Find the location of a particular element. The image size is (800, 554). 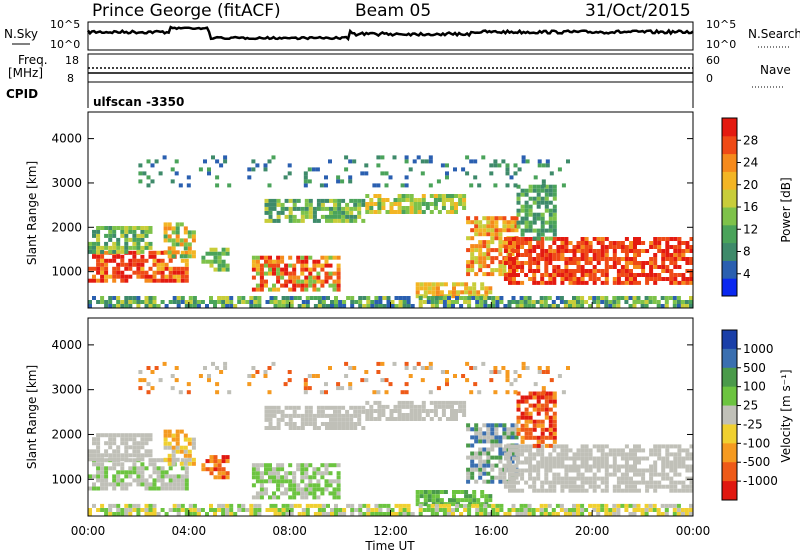

noise-panel is located at coordinates (390, 36).